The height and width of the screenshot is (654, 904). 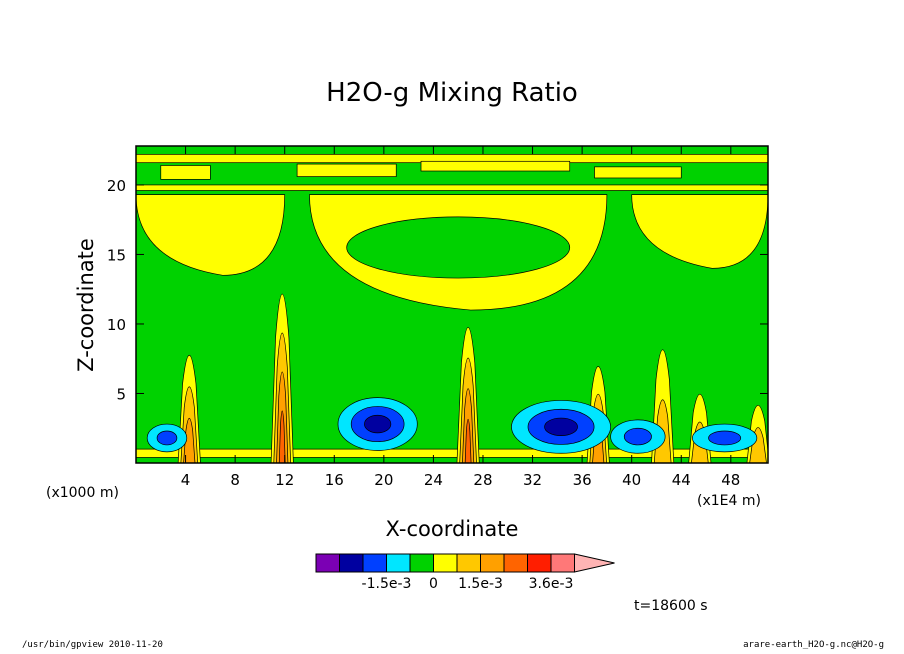 I want to click on x-tick-label: 48, so click(x=730, y=480).